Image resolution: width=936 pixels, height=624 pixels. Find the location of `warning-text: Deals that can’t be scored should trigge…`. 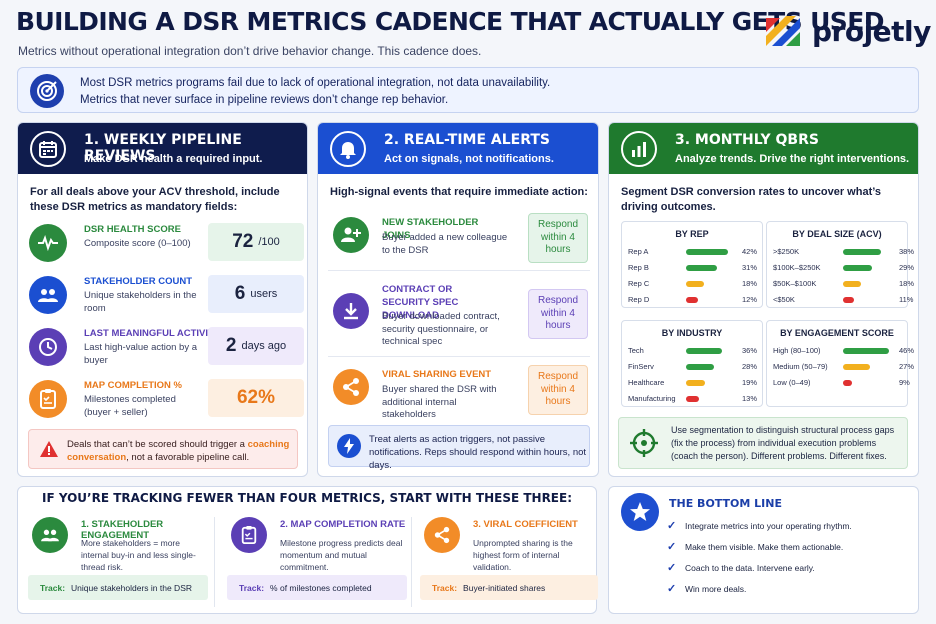

warning-text: Deals that can’t be scored should trigge… is located at coordinates (180, 451).